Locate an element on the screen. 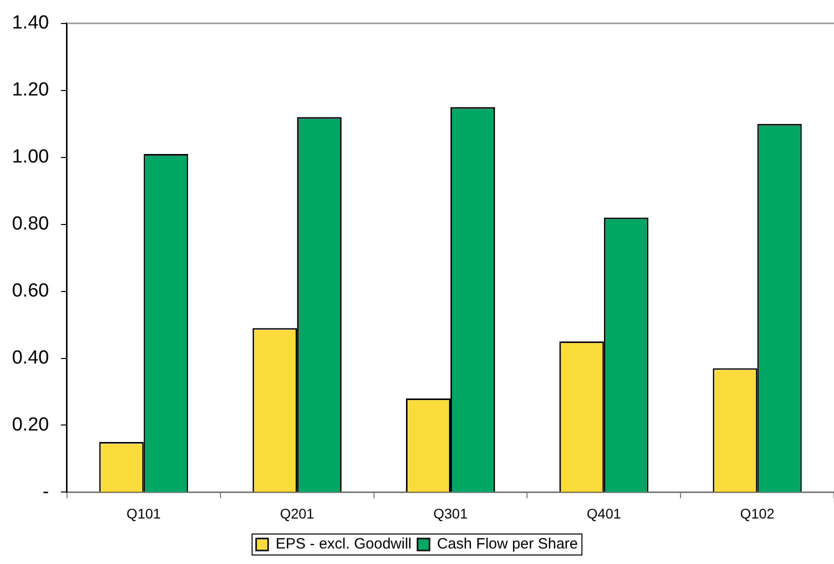  y-tick-label: 0.40 is located at coordinates (30, 357).